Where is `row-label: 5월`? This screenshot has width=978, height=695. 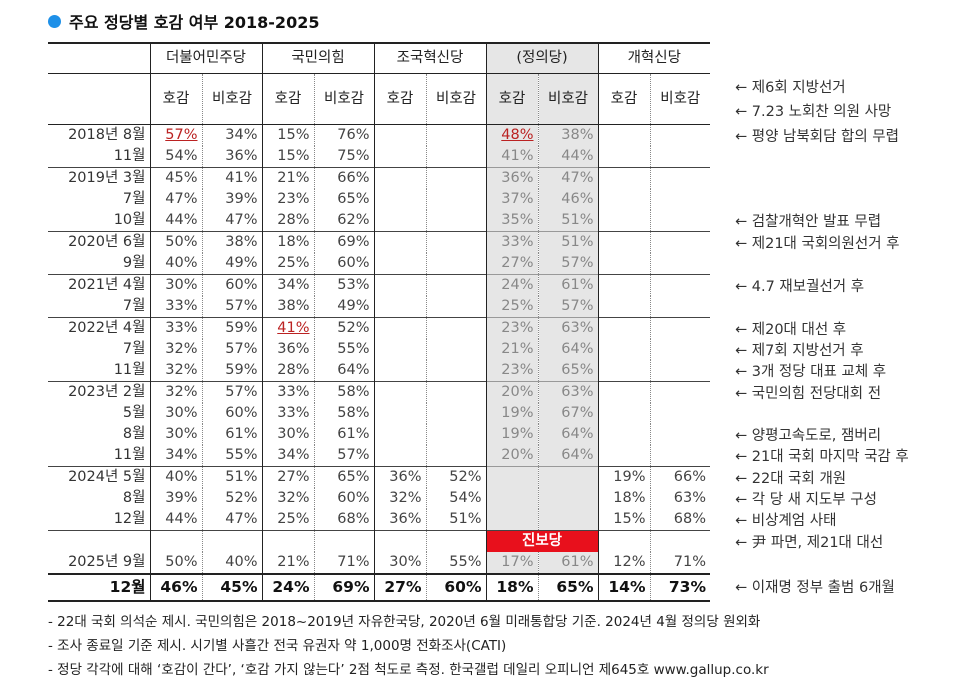 row-label: 5월 is located at coordinates (134, 413).